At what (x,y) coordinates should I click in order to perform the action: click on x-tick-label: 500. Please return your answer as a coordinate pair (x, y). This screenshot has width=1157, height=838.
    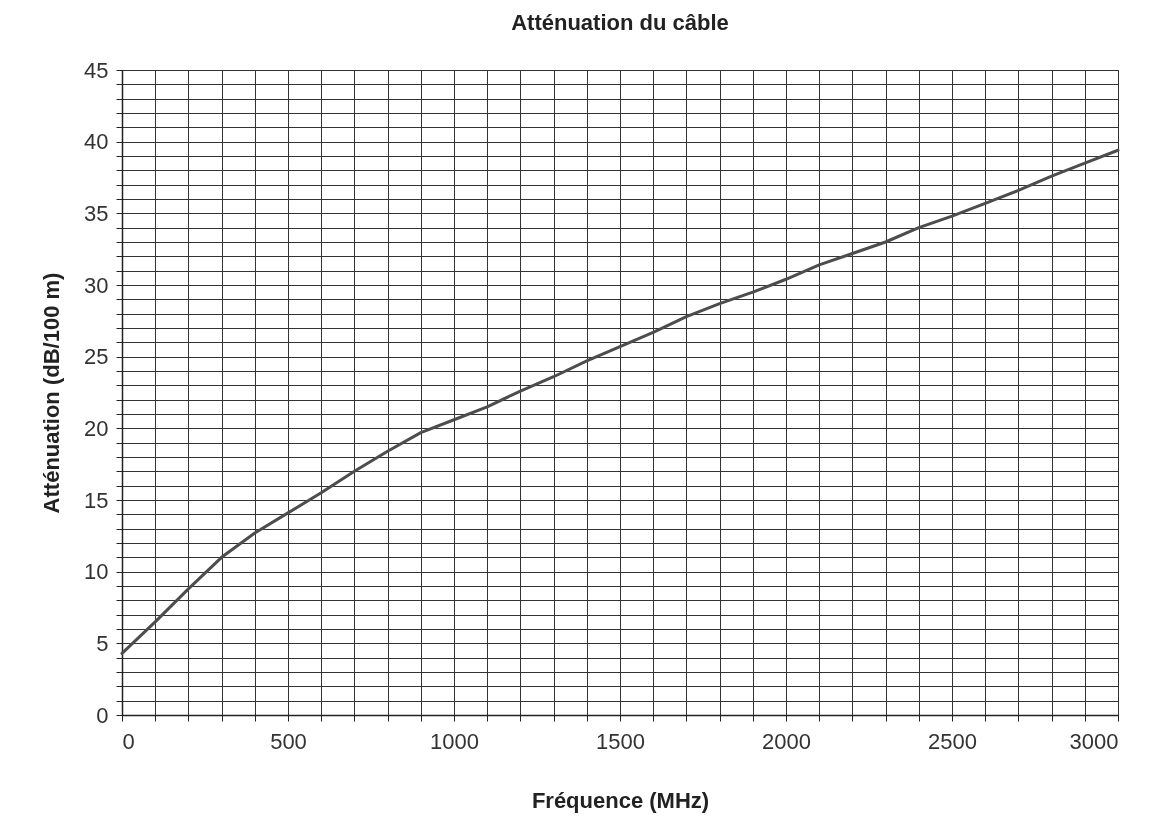
    Looking at the image, I should click on (288, 741).